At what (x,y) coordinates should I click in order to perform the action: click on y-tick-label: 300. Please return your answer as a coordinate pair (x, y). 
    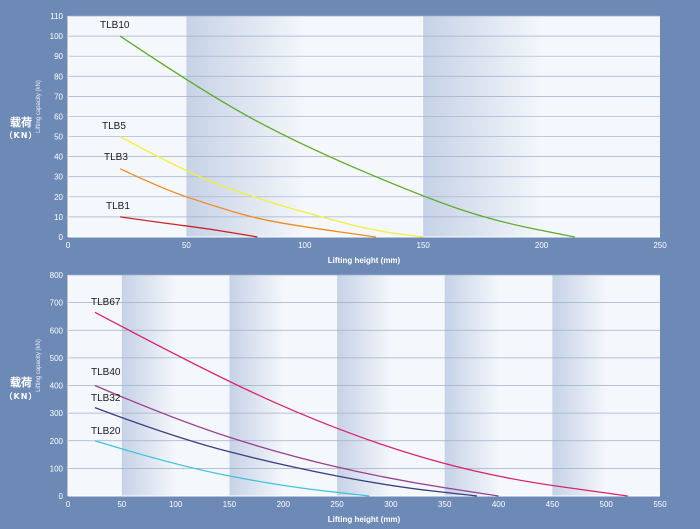
    Looking at the image, I should click on (57, 413).